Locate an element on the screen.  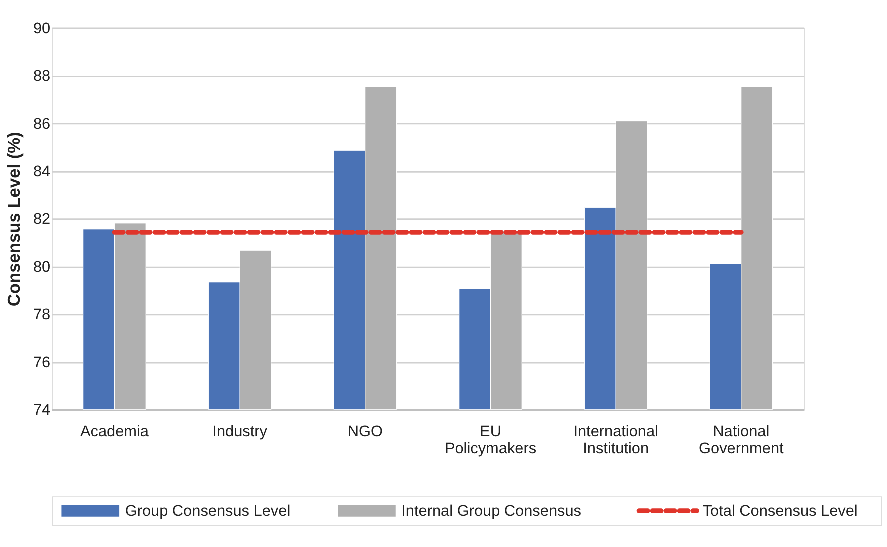
legend-label: Total Consensus Level is located at coordinates (780, 511).